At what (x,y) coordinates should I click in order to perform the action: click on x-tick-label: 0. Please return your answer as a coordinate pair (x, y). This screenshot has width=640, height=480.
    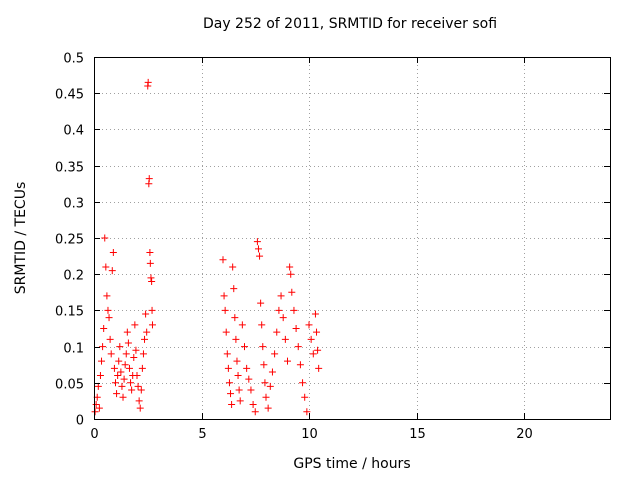
    Looking at the image, I should click on (94, 434).